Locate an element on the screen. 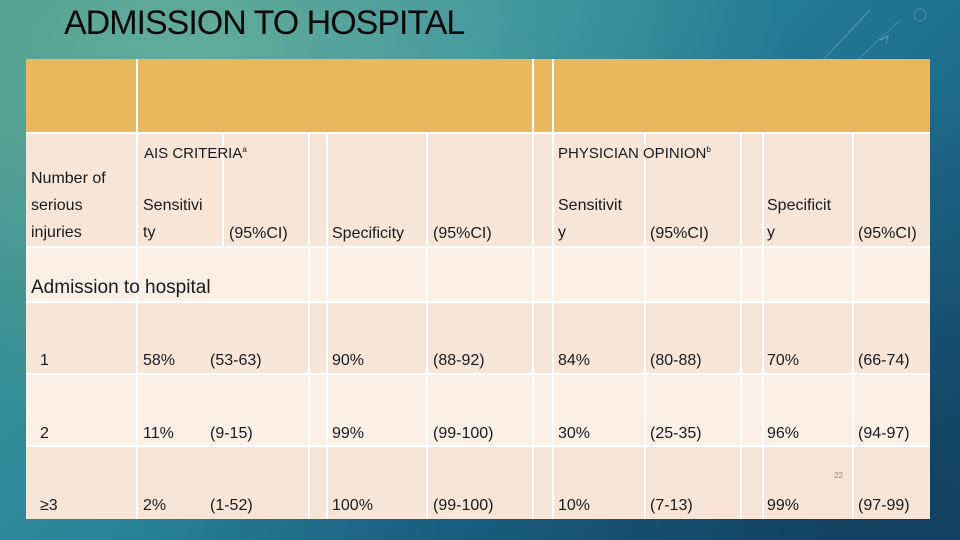  cell-ais-sens: 11% is located at coordinates (158, 433).